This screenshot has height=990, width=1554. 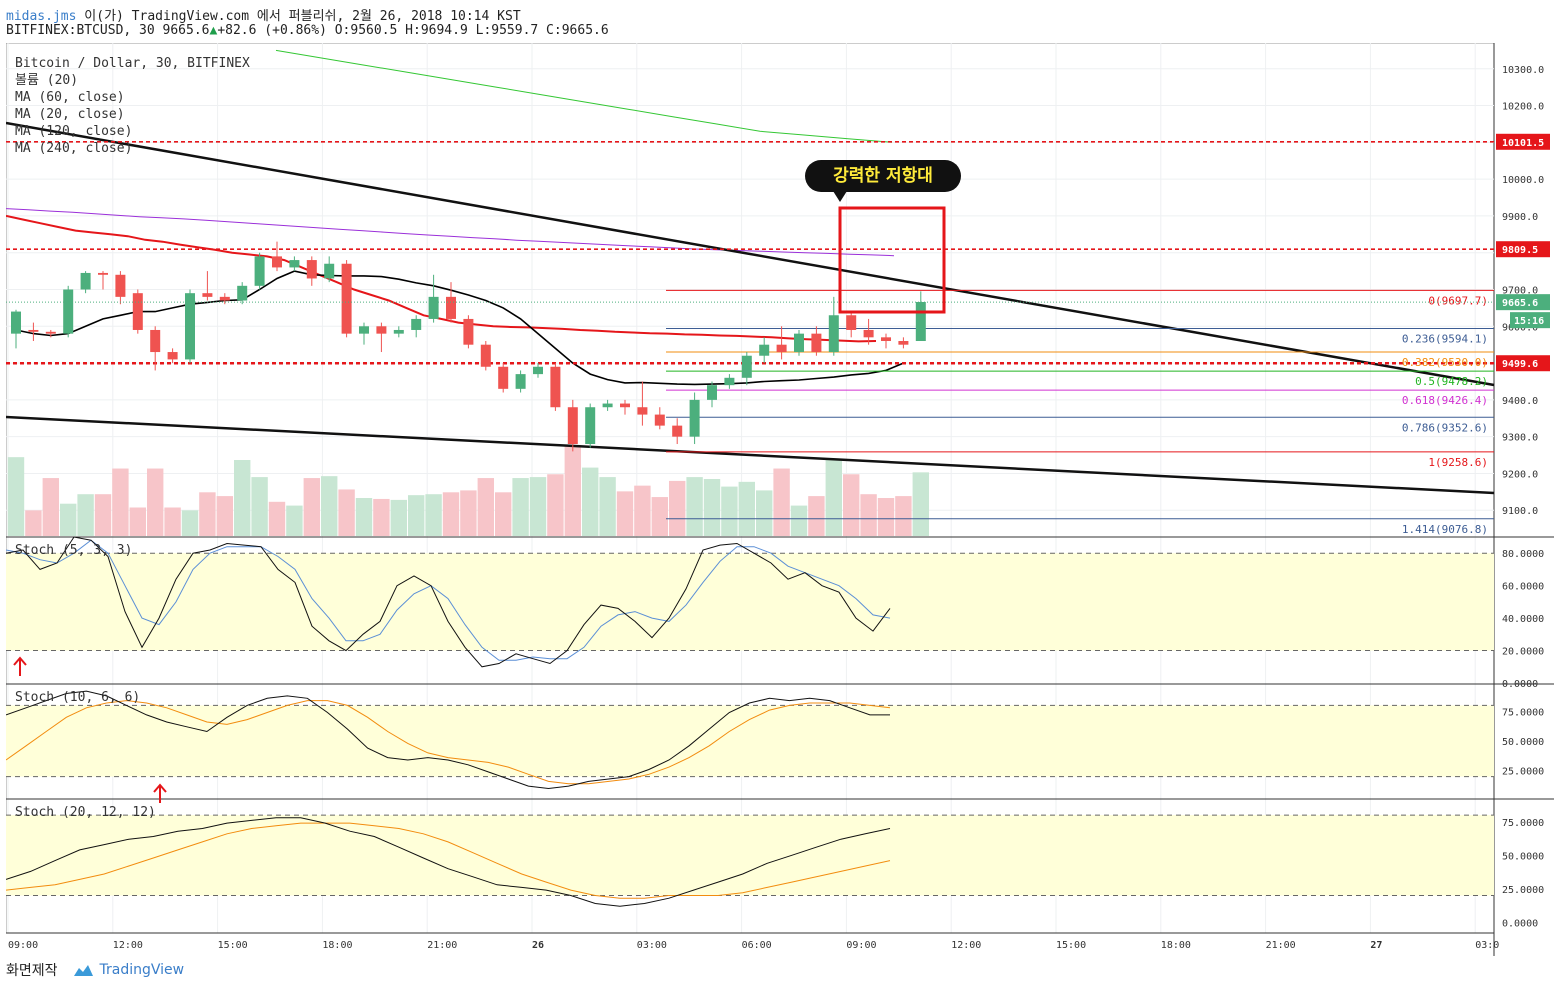 I want to click on price-level-tag-label: 9809.5, so click(x=1520, y=250).